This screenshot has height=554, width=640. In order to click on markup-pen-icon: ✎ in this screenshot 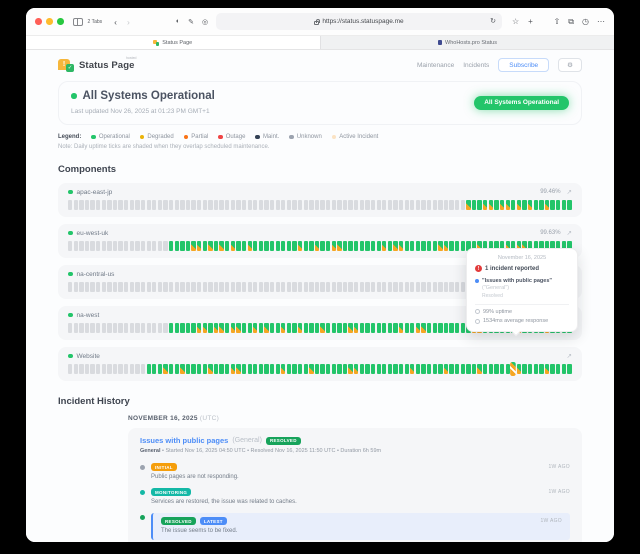, I will do `click(191, 22)`.